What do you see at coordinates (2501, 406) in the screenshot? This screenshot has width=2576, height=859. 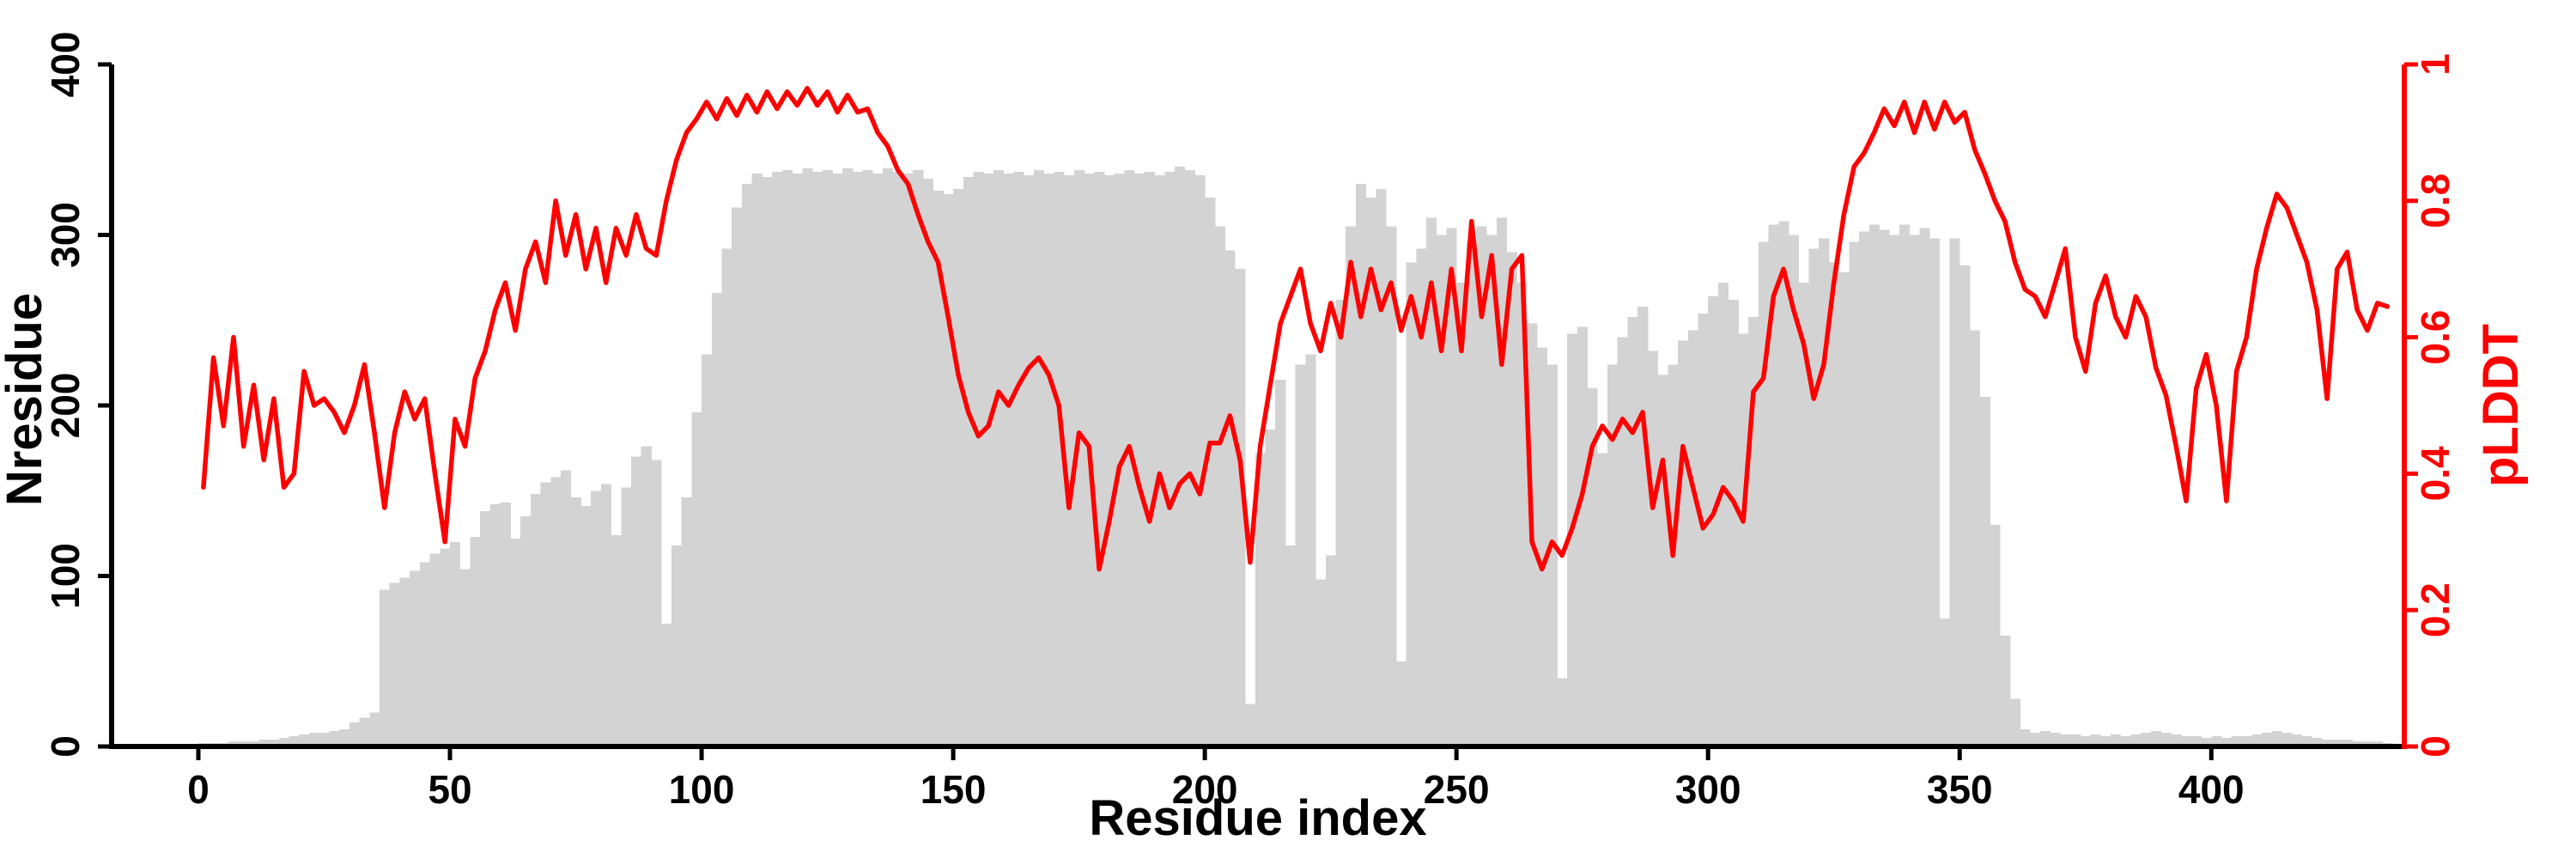 I see `y-right-axis-title: pLDDT` at bounding box center [2501, 406].